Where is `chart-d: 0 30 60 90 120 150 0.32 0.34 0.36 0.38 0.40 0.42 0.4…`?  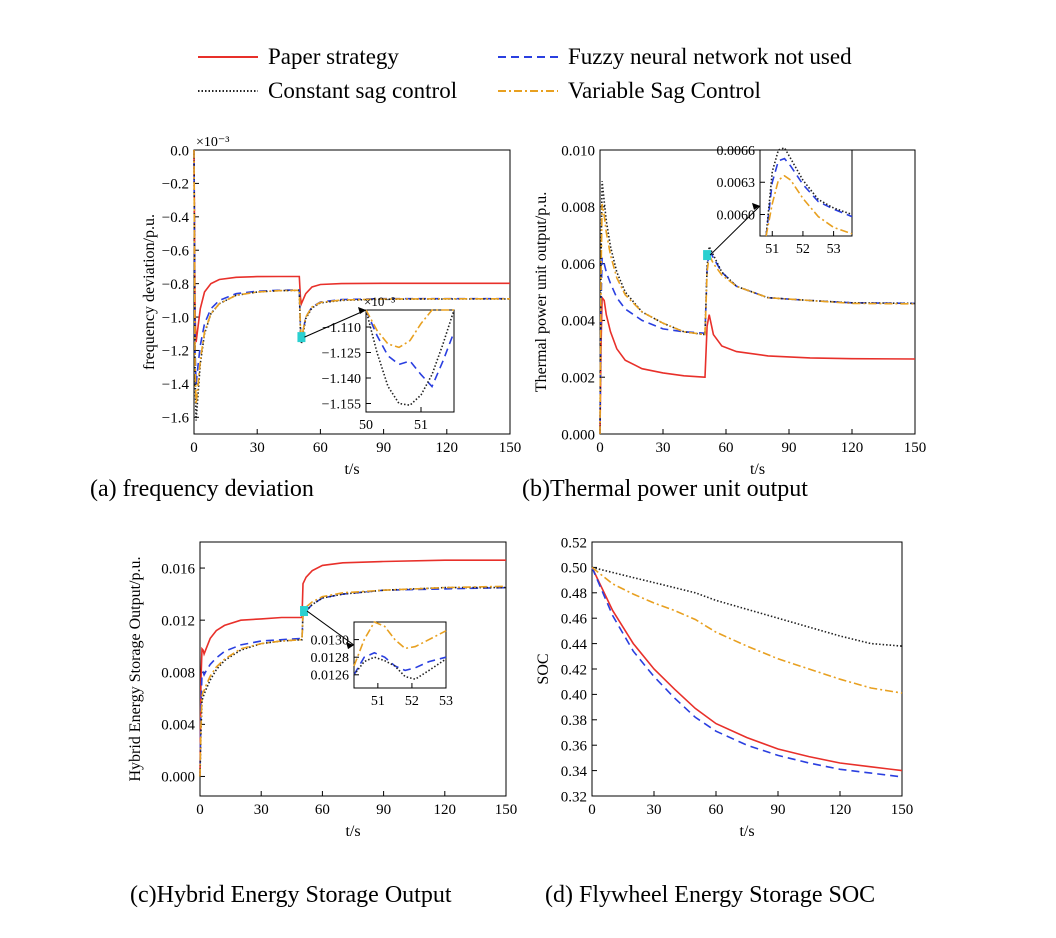
chart-d: 0 30 60 90 120 150 0.32 0.34 0.36 0.38 0.40 0.42 0.4… is located at coordinates (724, 687).